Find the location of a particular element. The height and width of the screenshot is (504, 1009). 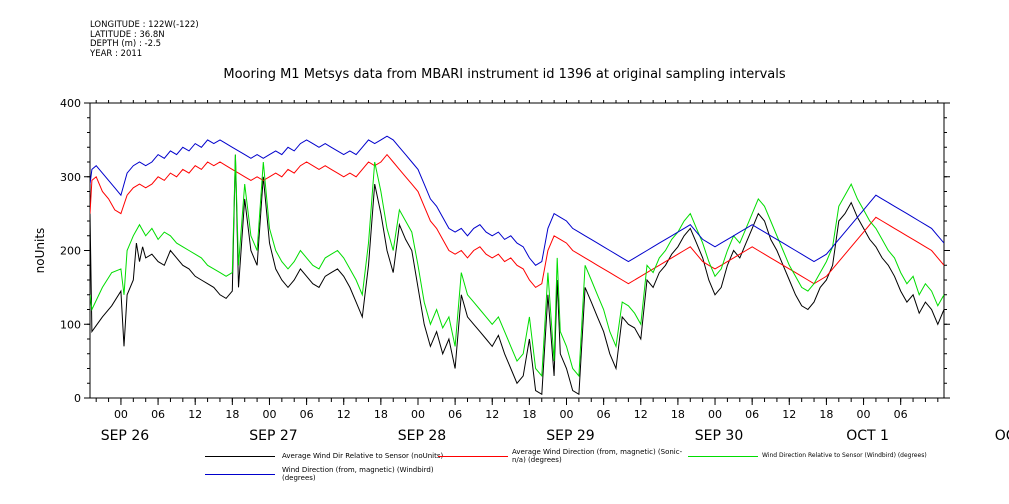

depth-label: DEPTH (m) : -2.5 is located at coordinates (126, 44).